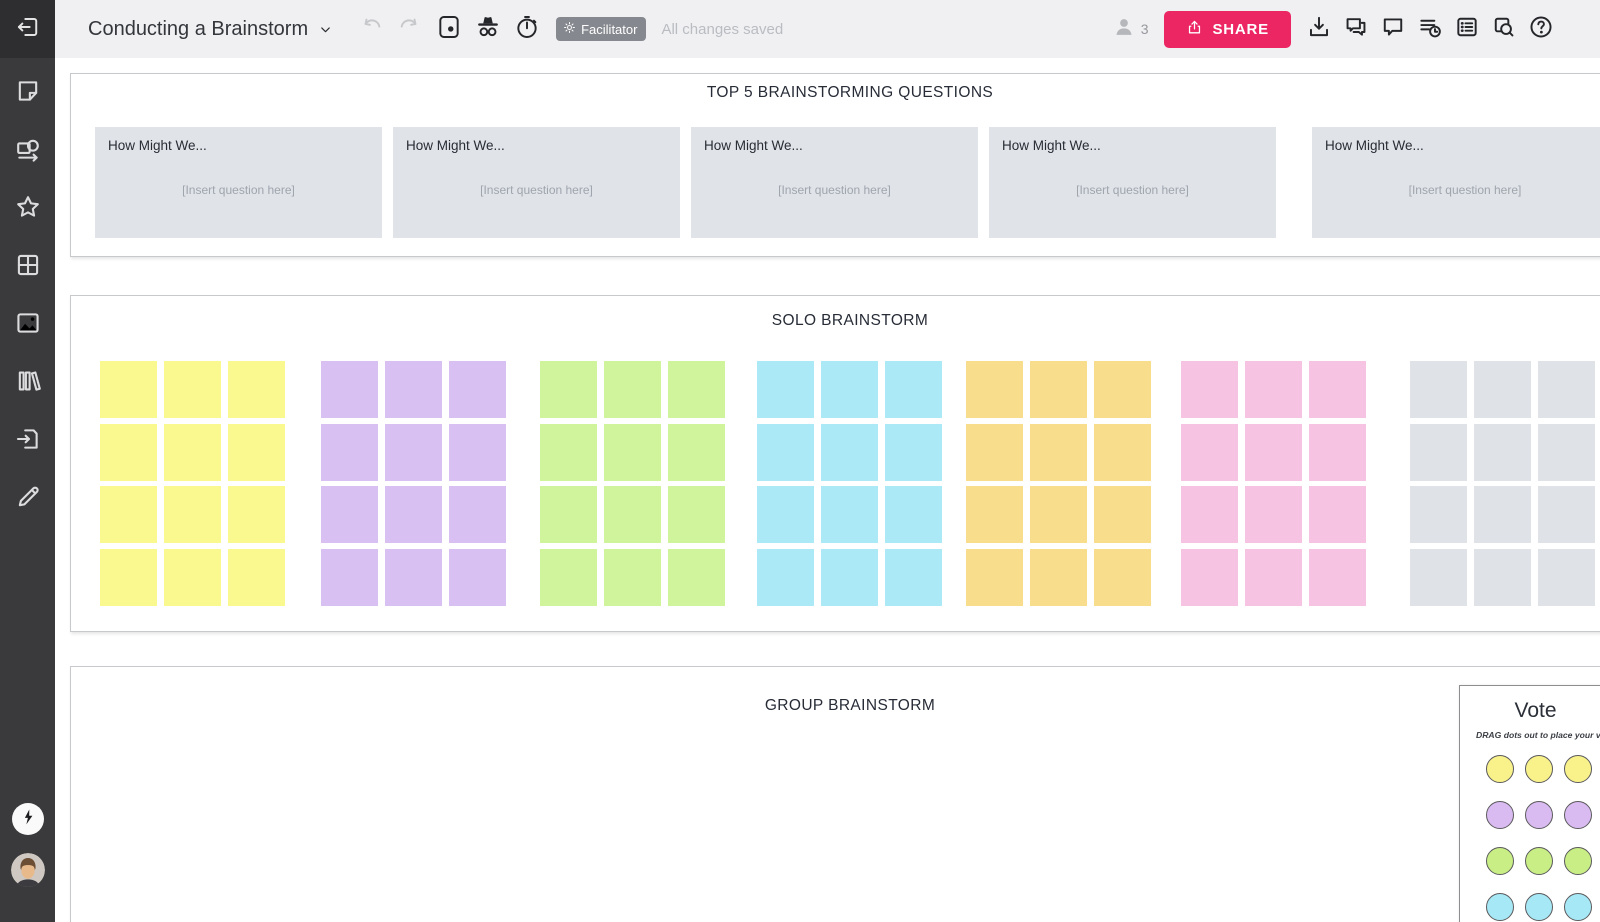 This screenshot has height=922, width=1600. Describe the element at coordinates (1130, 29) in the screenshot. I see `collaborators-button: 3` at that location.